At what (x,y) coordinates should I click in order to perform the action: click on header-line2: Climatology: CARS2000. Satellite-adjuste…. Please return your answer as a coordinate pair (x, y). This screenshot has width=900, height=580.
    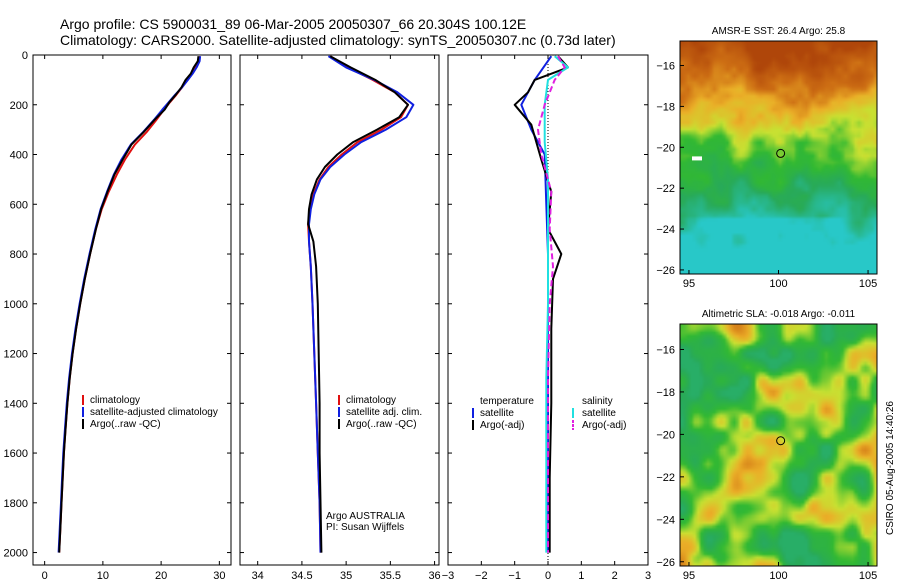
    Looking at the image, I should click on (338, 40).